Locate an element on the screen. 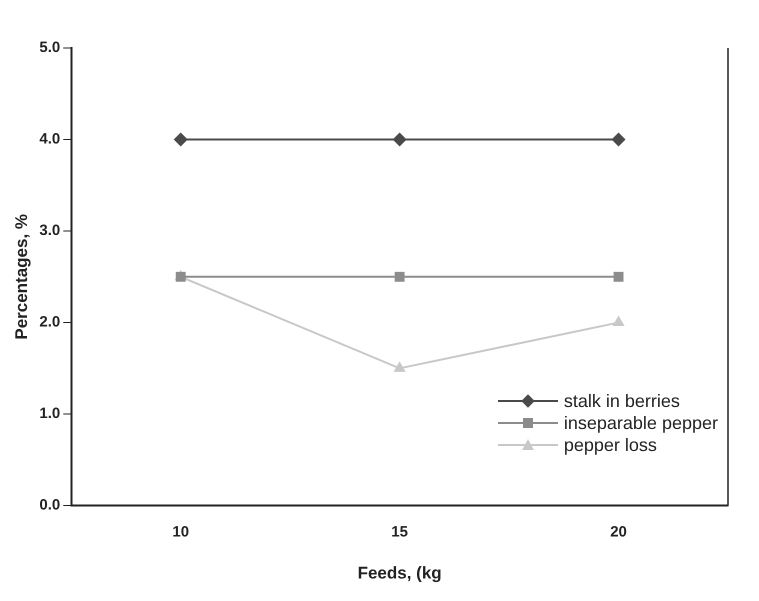  y-tick-label: 3.0 is located at coordinates (49, 231).